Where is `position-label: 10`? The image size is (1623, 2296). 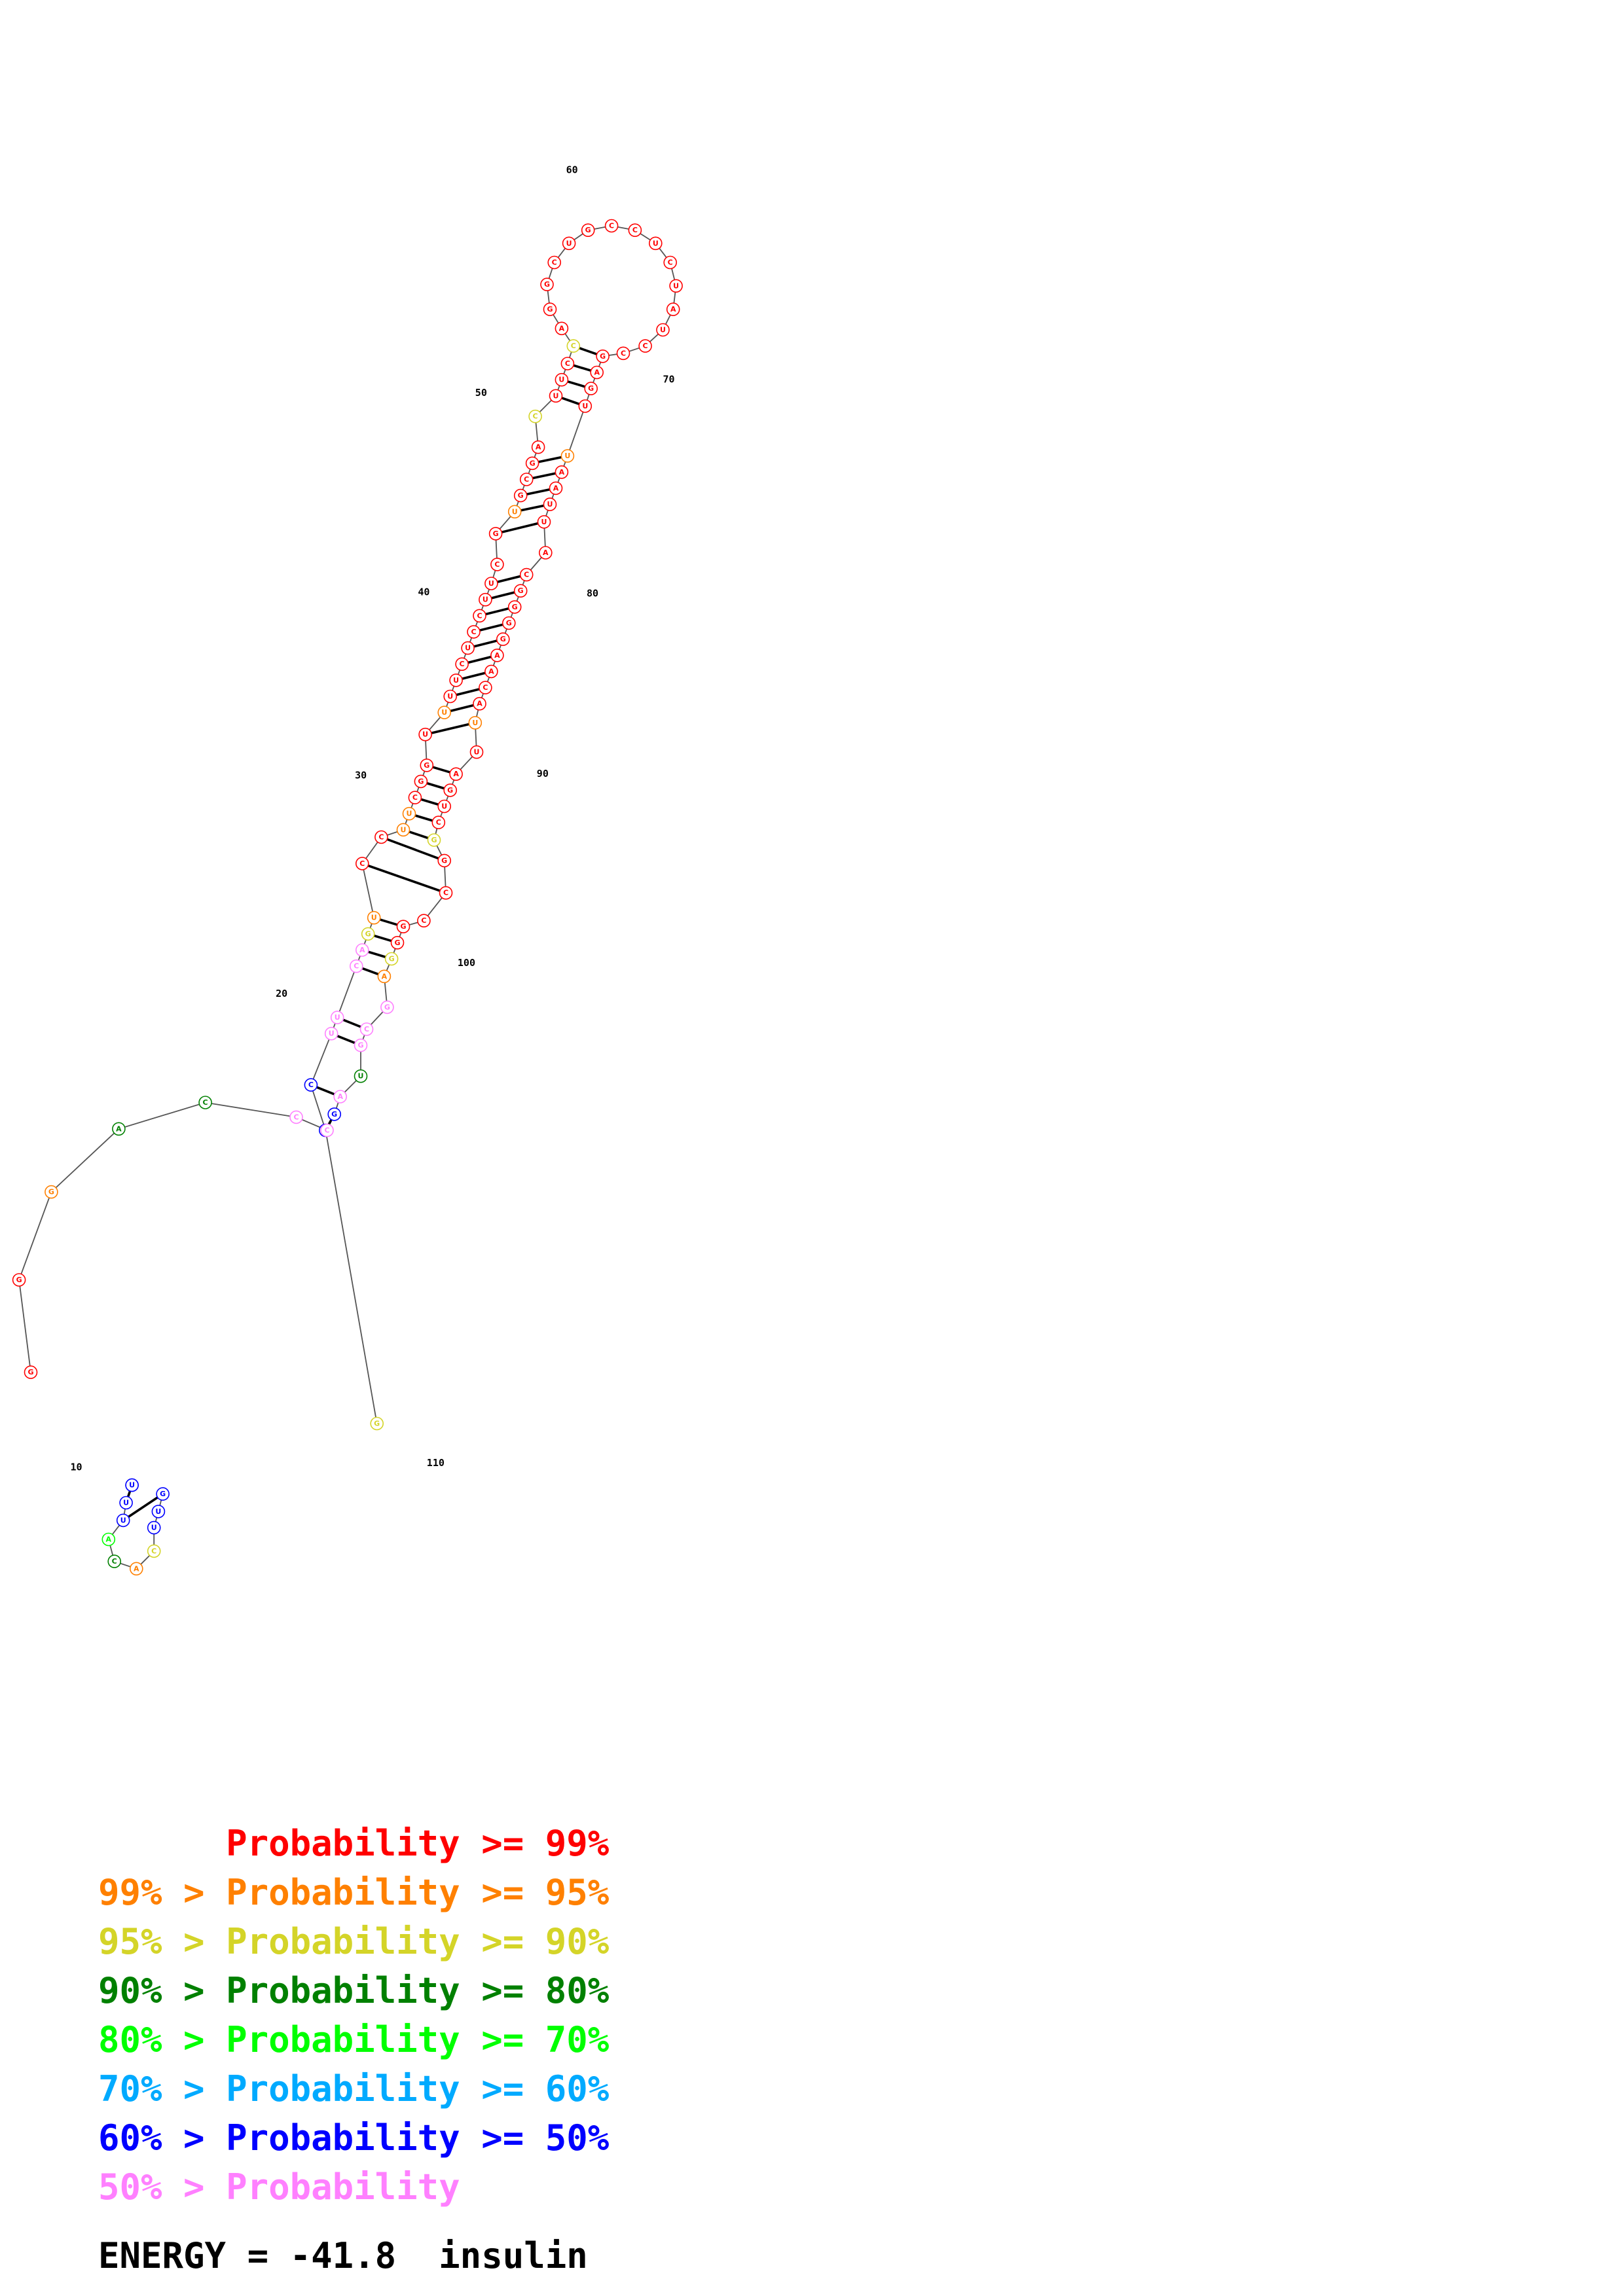
position-label: 10 is located at coordinates (76, 1468).